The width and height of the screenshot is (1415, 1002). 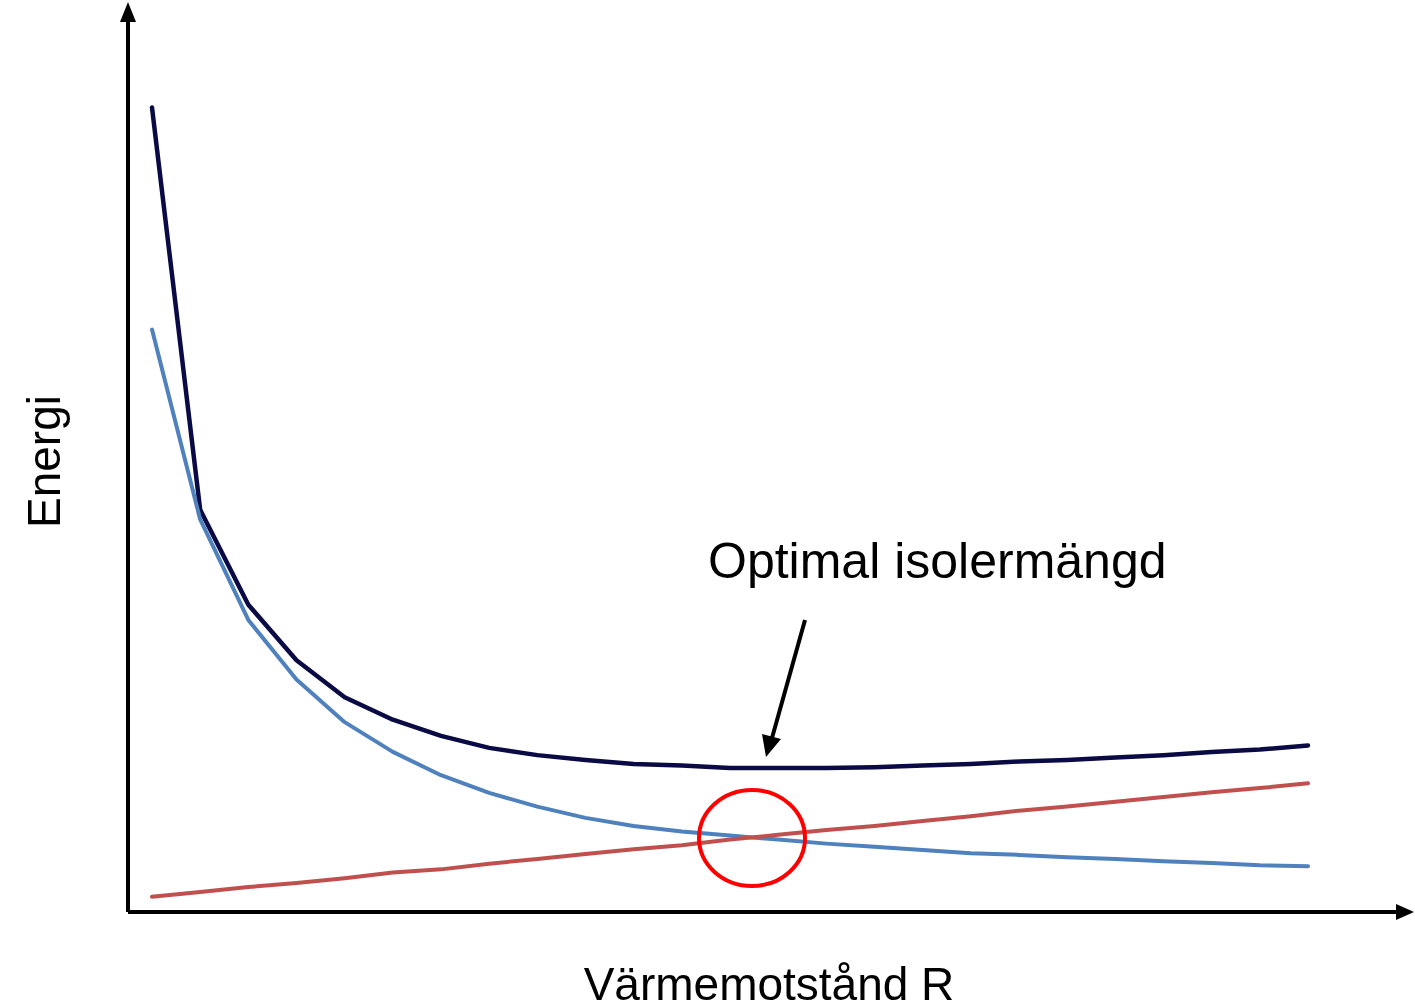 What do you see at coordinates (937, 561) in the screenshot?
I see `annotation: Optimal isolermängd` at bounding box center [937, 561].